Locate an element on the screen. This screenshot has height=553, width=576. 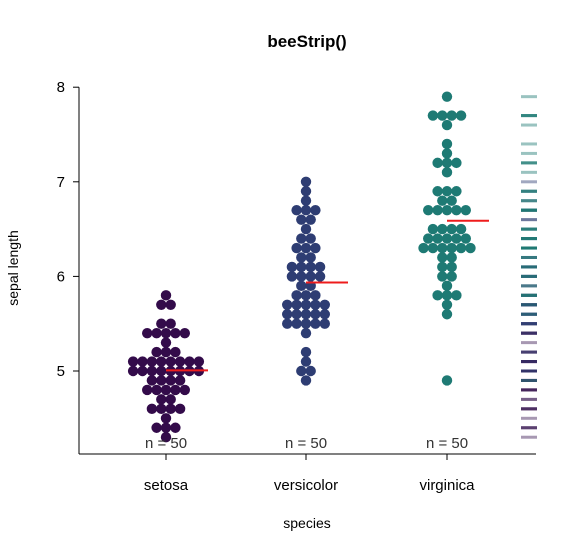
x-tick-label-setosa: setosa is located at coordinates (166, 485).